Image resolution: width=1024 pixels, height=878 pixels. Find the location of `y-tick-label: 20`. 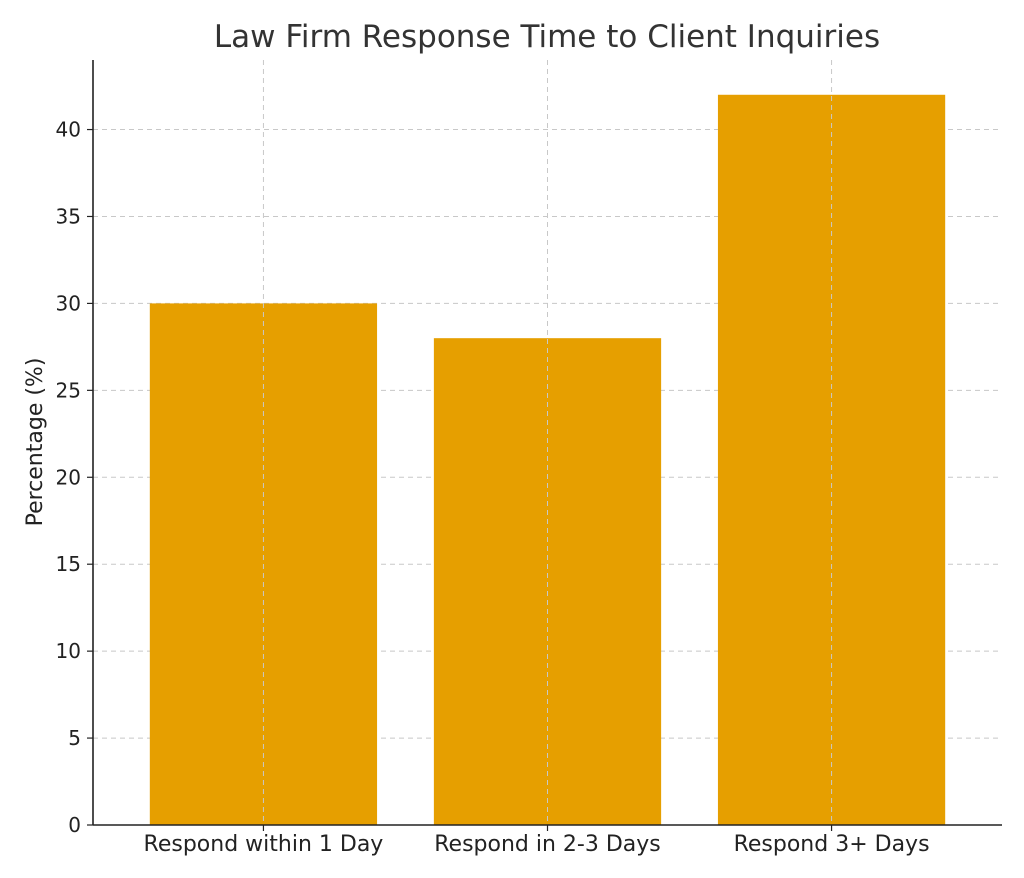

y-tick-label: 20 is located at coordinates (68, 477).